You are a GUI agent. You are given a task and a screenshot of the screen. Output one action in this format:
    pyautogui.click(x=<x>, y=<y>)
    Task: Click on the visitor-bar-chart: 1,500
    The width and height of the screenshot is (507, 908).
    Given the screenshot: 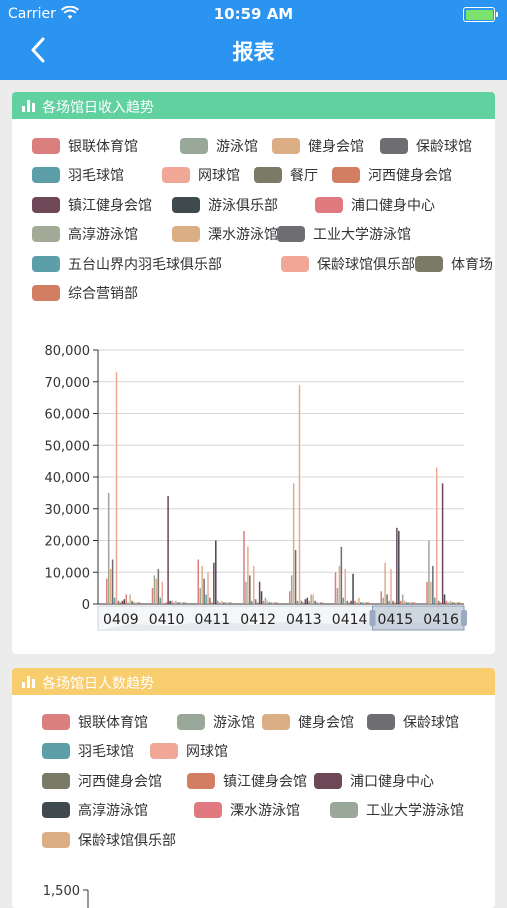 What is the action you would take?
    pyautogui.click(x=66, y=896)
    